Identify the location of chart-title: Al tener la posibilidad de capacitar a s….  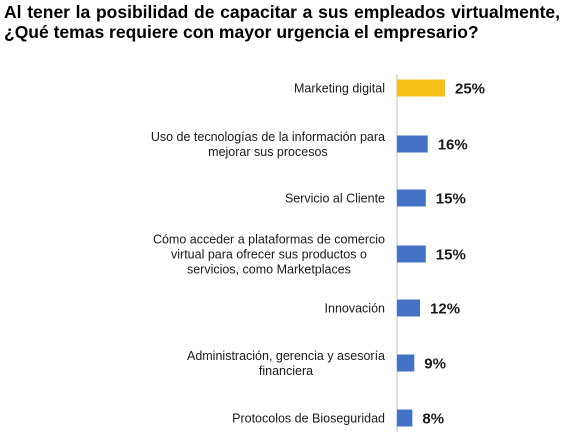
(282, 22).